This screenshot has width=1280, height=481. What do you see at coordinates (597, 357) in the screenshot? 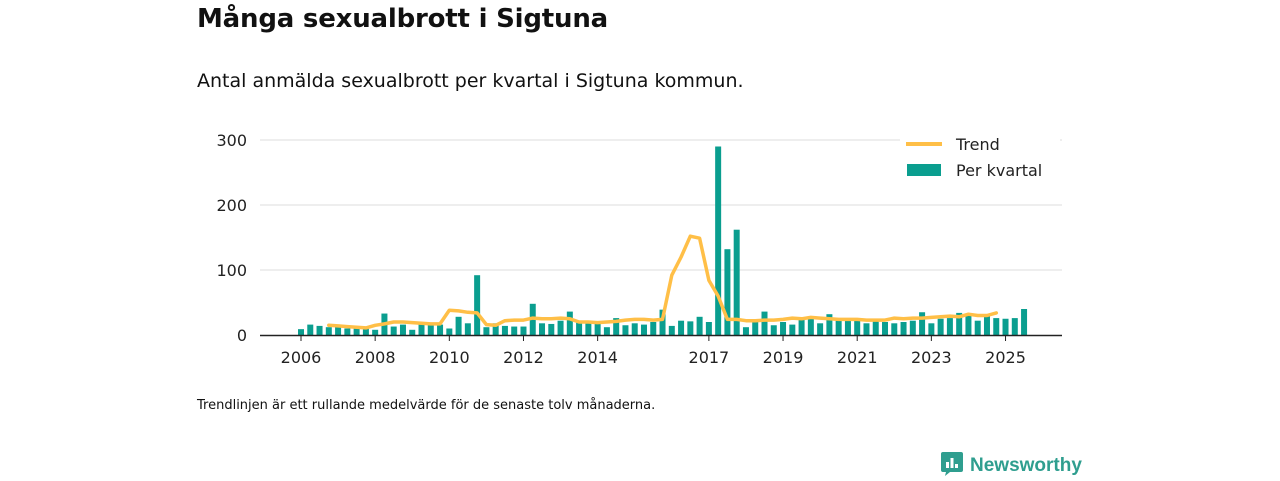
I see `x-tick-label: 2014` at bounding box center [597, 357].